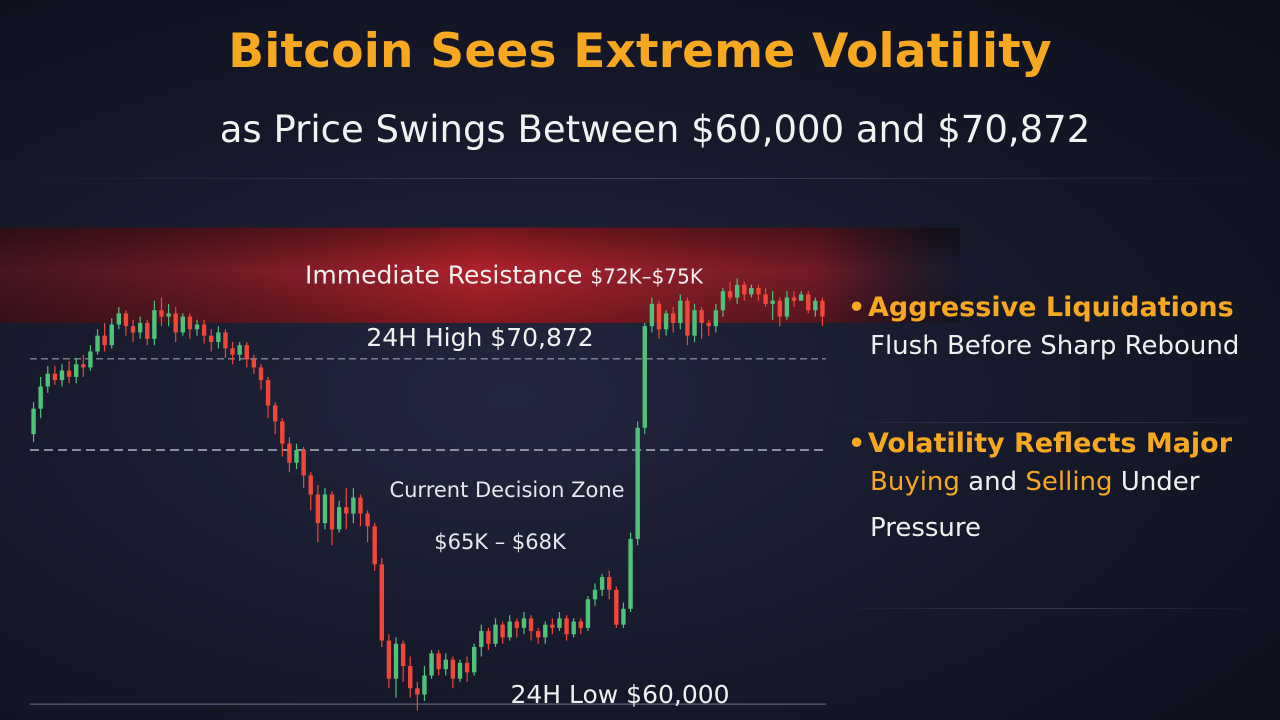 This screenshot has height=720, width=1280. What do you see at coordinates (1041, 307) in the screenshot?
I see `key-point-title: • Aggressive Liquidations` at bounding box center [1041, 307].